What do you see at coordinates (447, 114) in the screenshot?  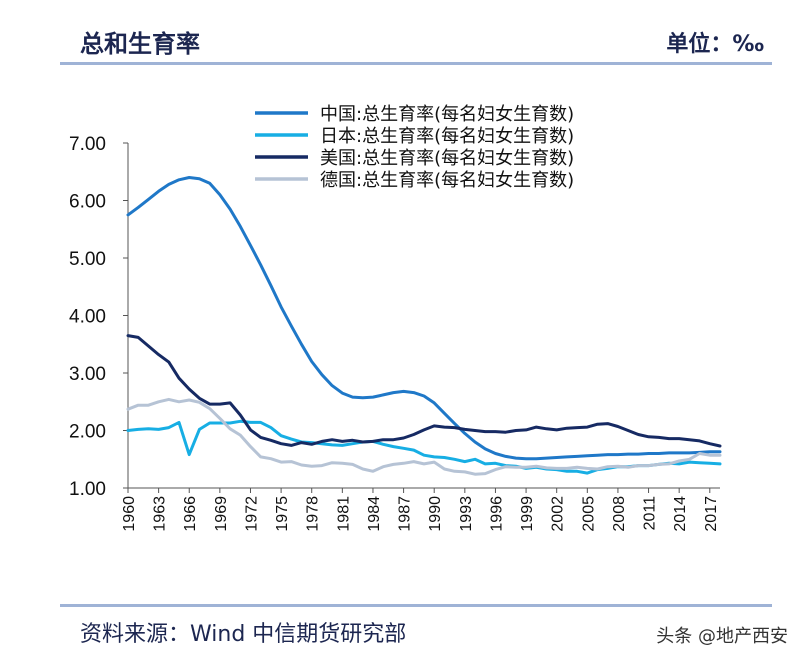 I see `legend-label-0: 中国:总生育率(每名妇女生育数)` at bounding box center [447, 114].